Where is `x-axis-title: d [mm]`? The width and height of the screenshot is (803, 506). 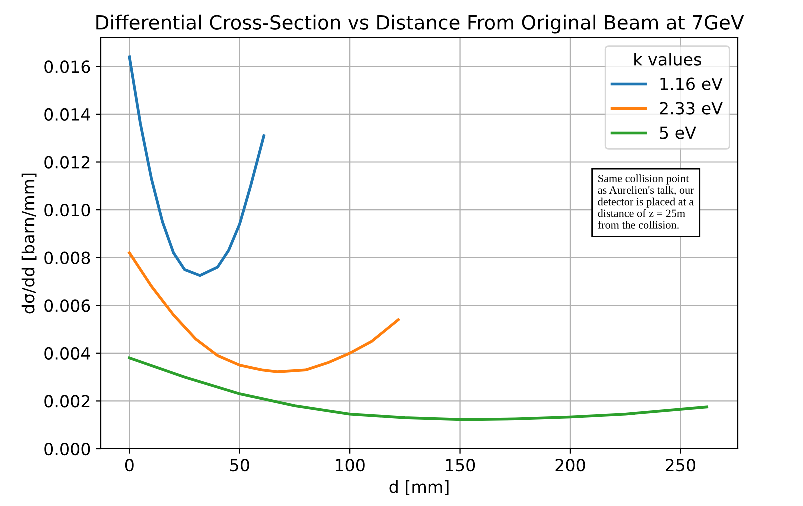 x-axis-title: d [mm] is located at coordinates (419, 488).